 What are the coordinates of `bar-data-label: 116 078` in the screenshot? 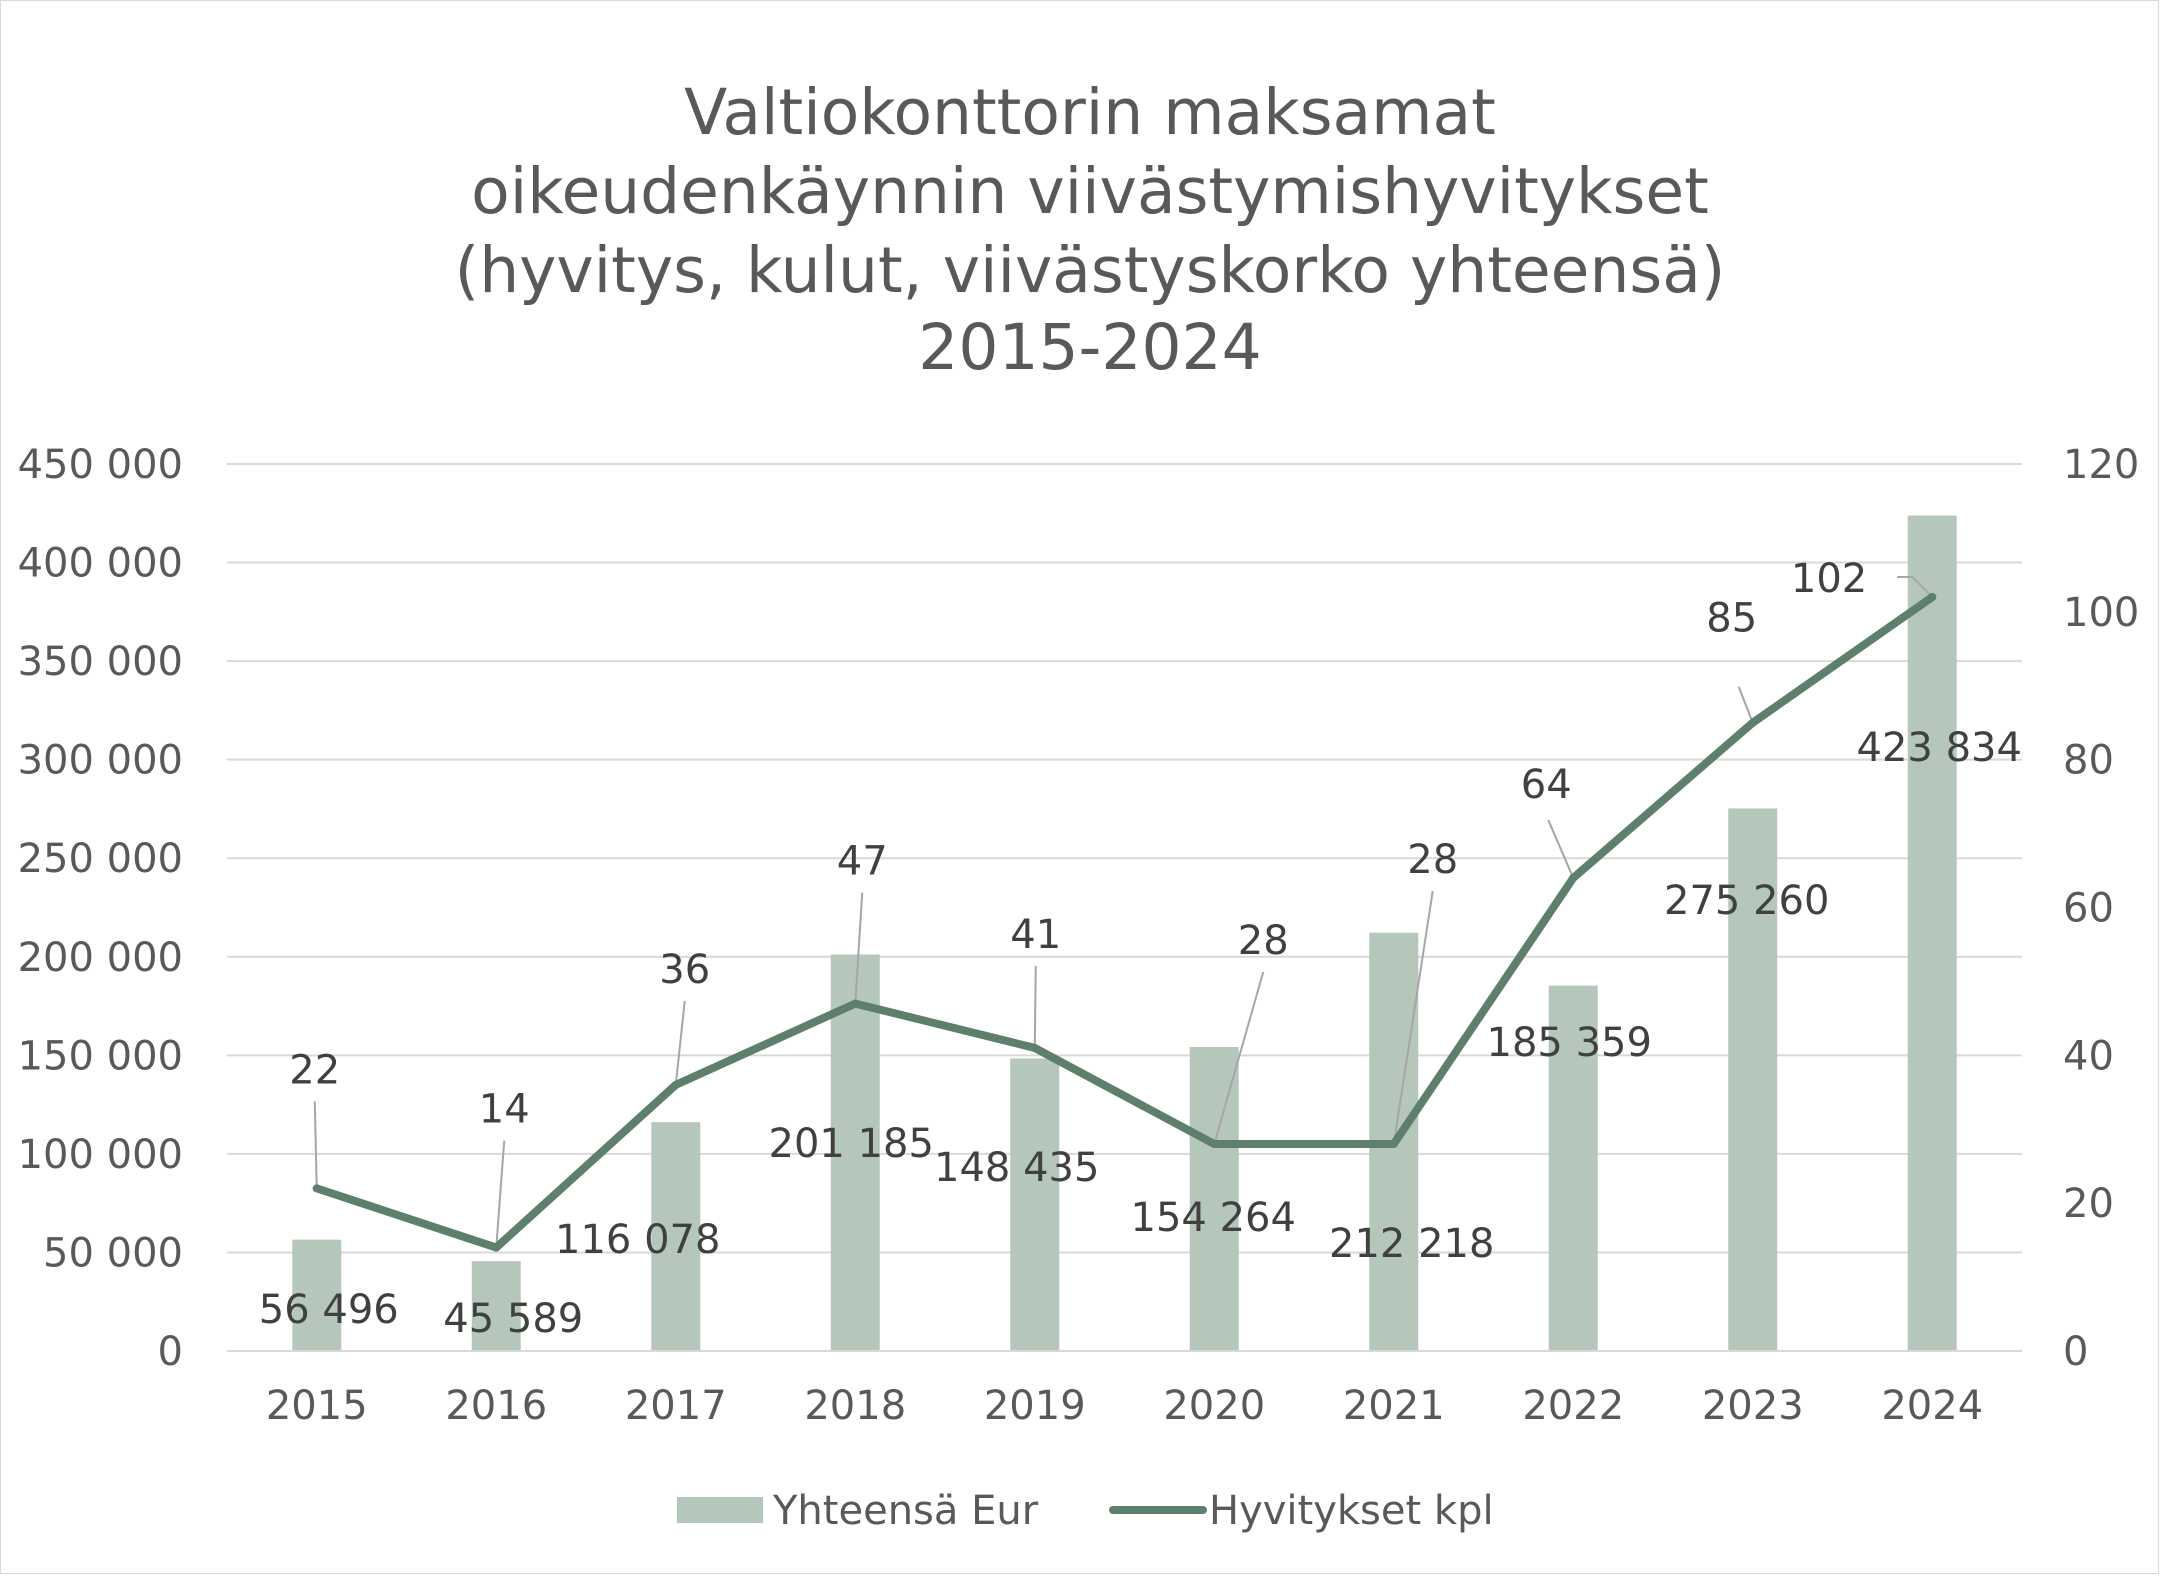 It's located at (637, 1240).